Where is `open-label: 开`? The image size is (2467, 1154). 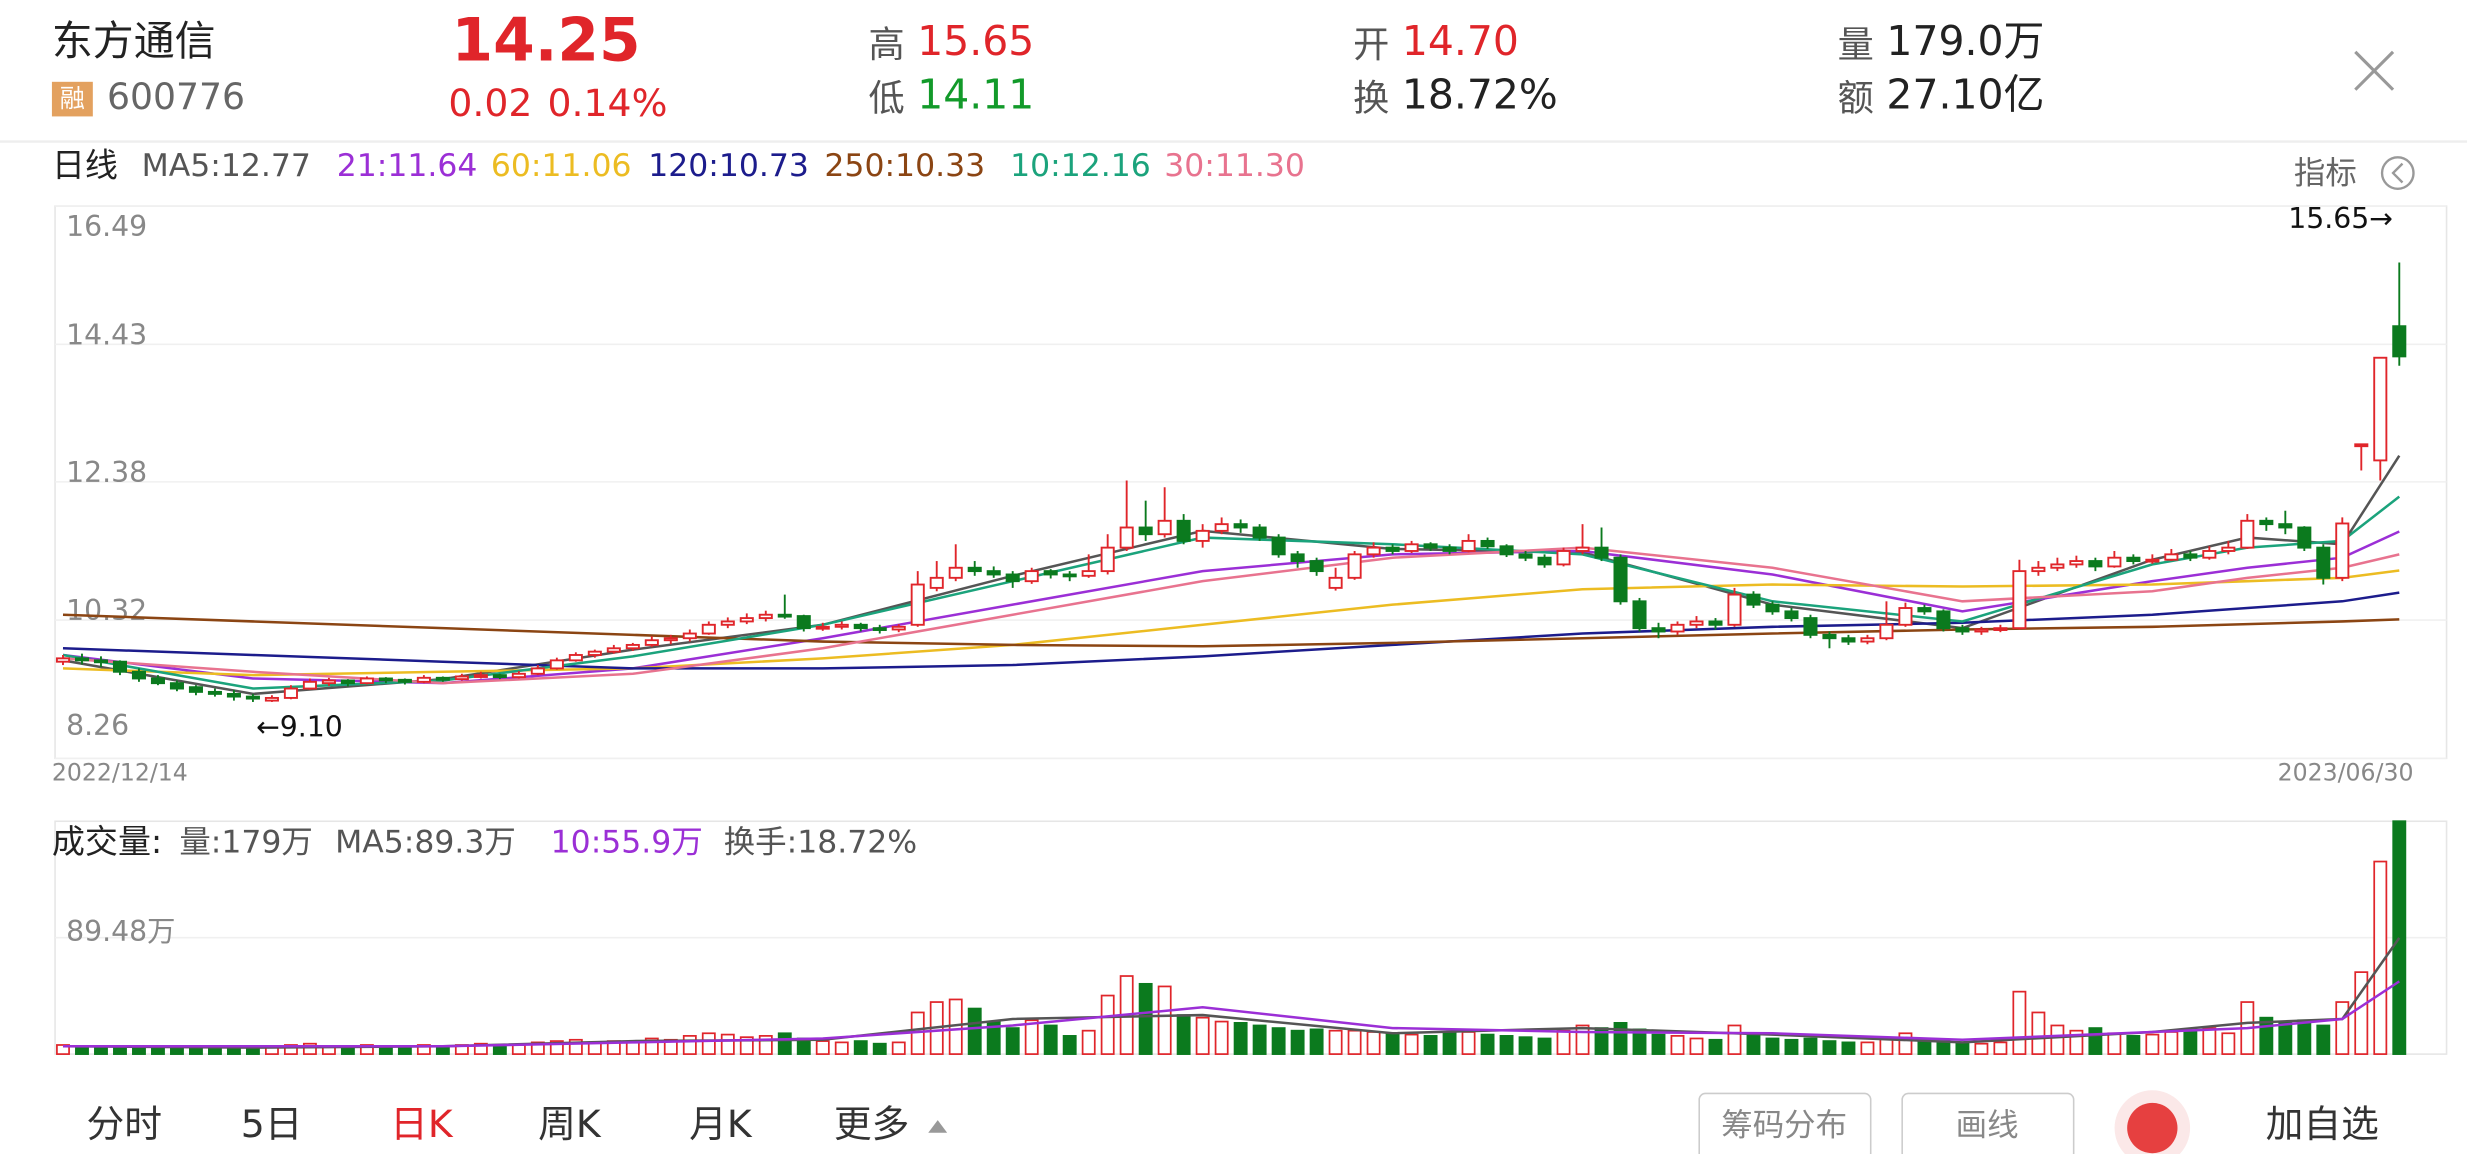
open-label: 开 is located at coordinates (1371, 44).